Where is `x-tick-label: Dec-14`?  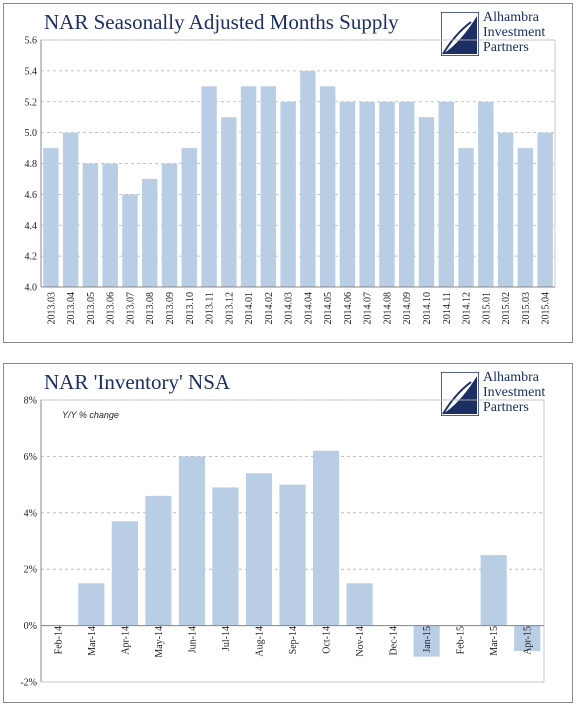 x-tick-label: Dec-14 is located at coordinates (394, 640).